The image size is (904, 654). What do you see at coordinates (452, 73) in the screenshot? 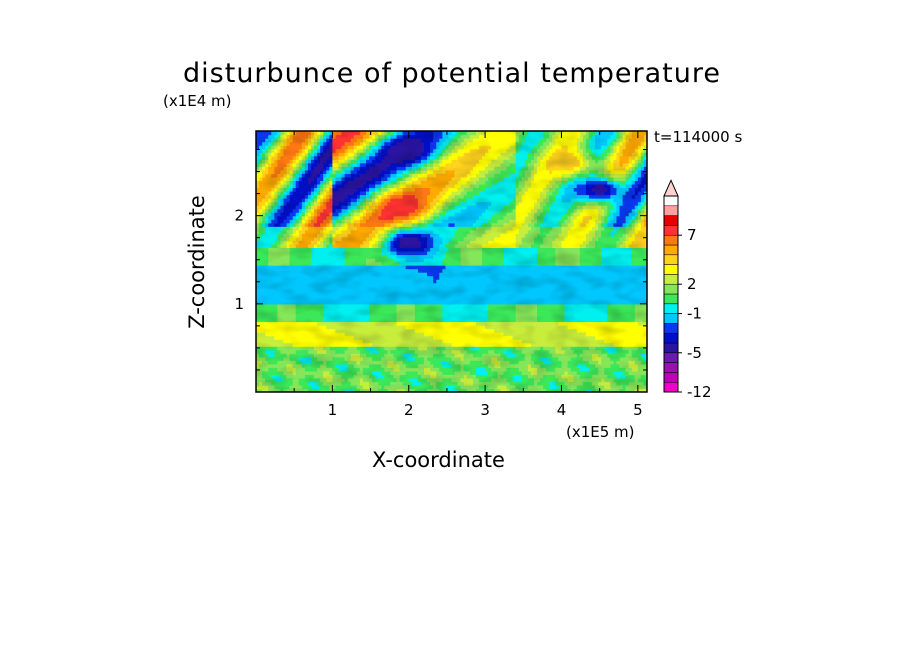
I see `chart-title: disturbunce of potential temperature` at bounding box center [452, 73].